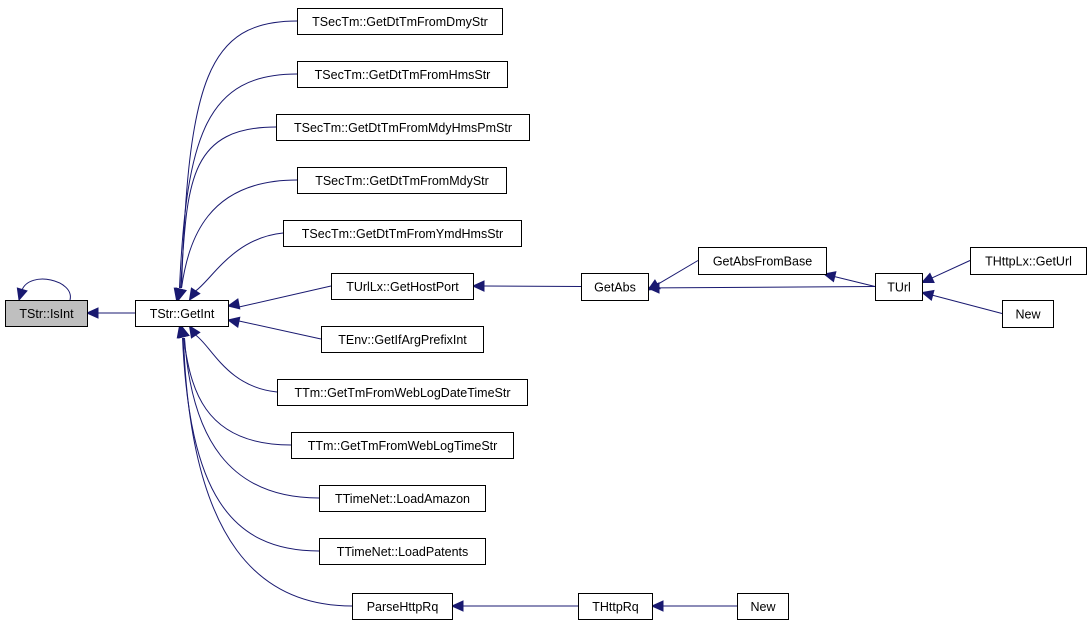 This screenshot has height=627, width=1091. I want to click on edge-parsehttp-to-getint, so click(265, 465).